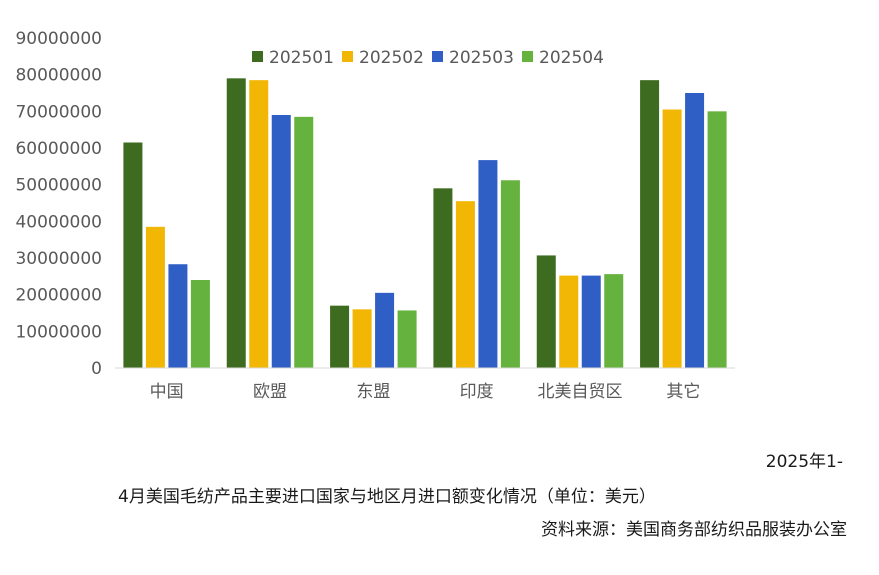 The width and height of the screenshot is (879, 575). Describe the element at coordinates (694, 530) in the screenshot. I see `source-note: 资料来源：美国商务部纺织品服装办公室` at that location.